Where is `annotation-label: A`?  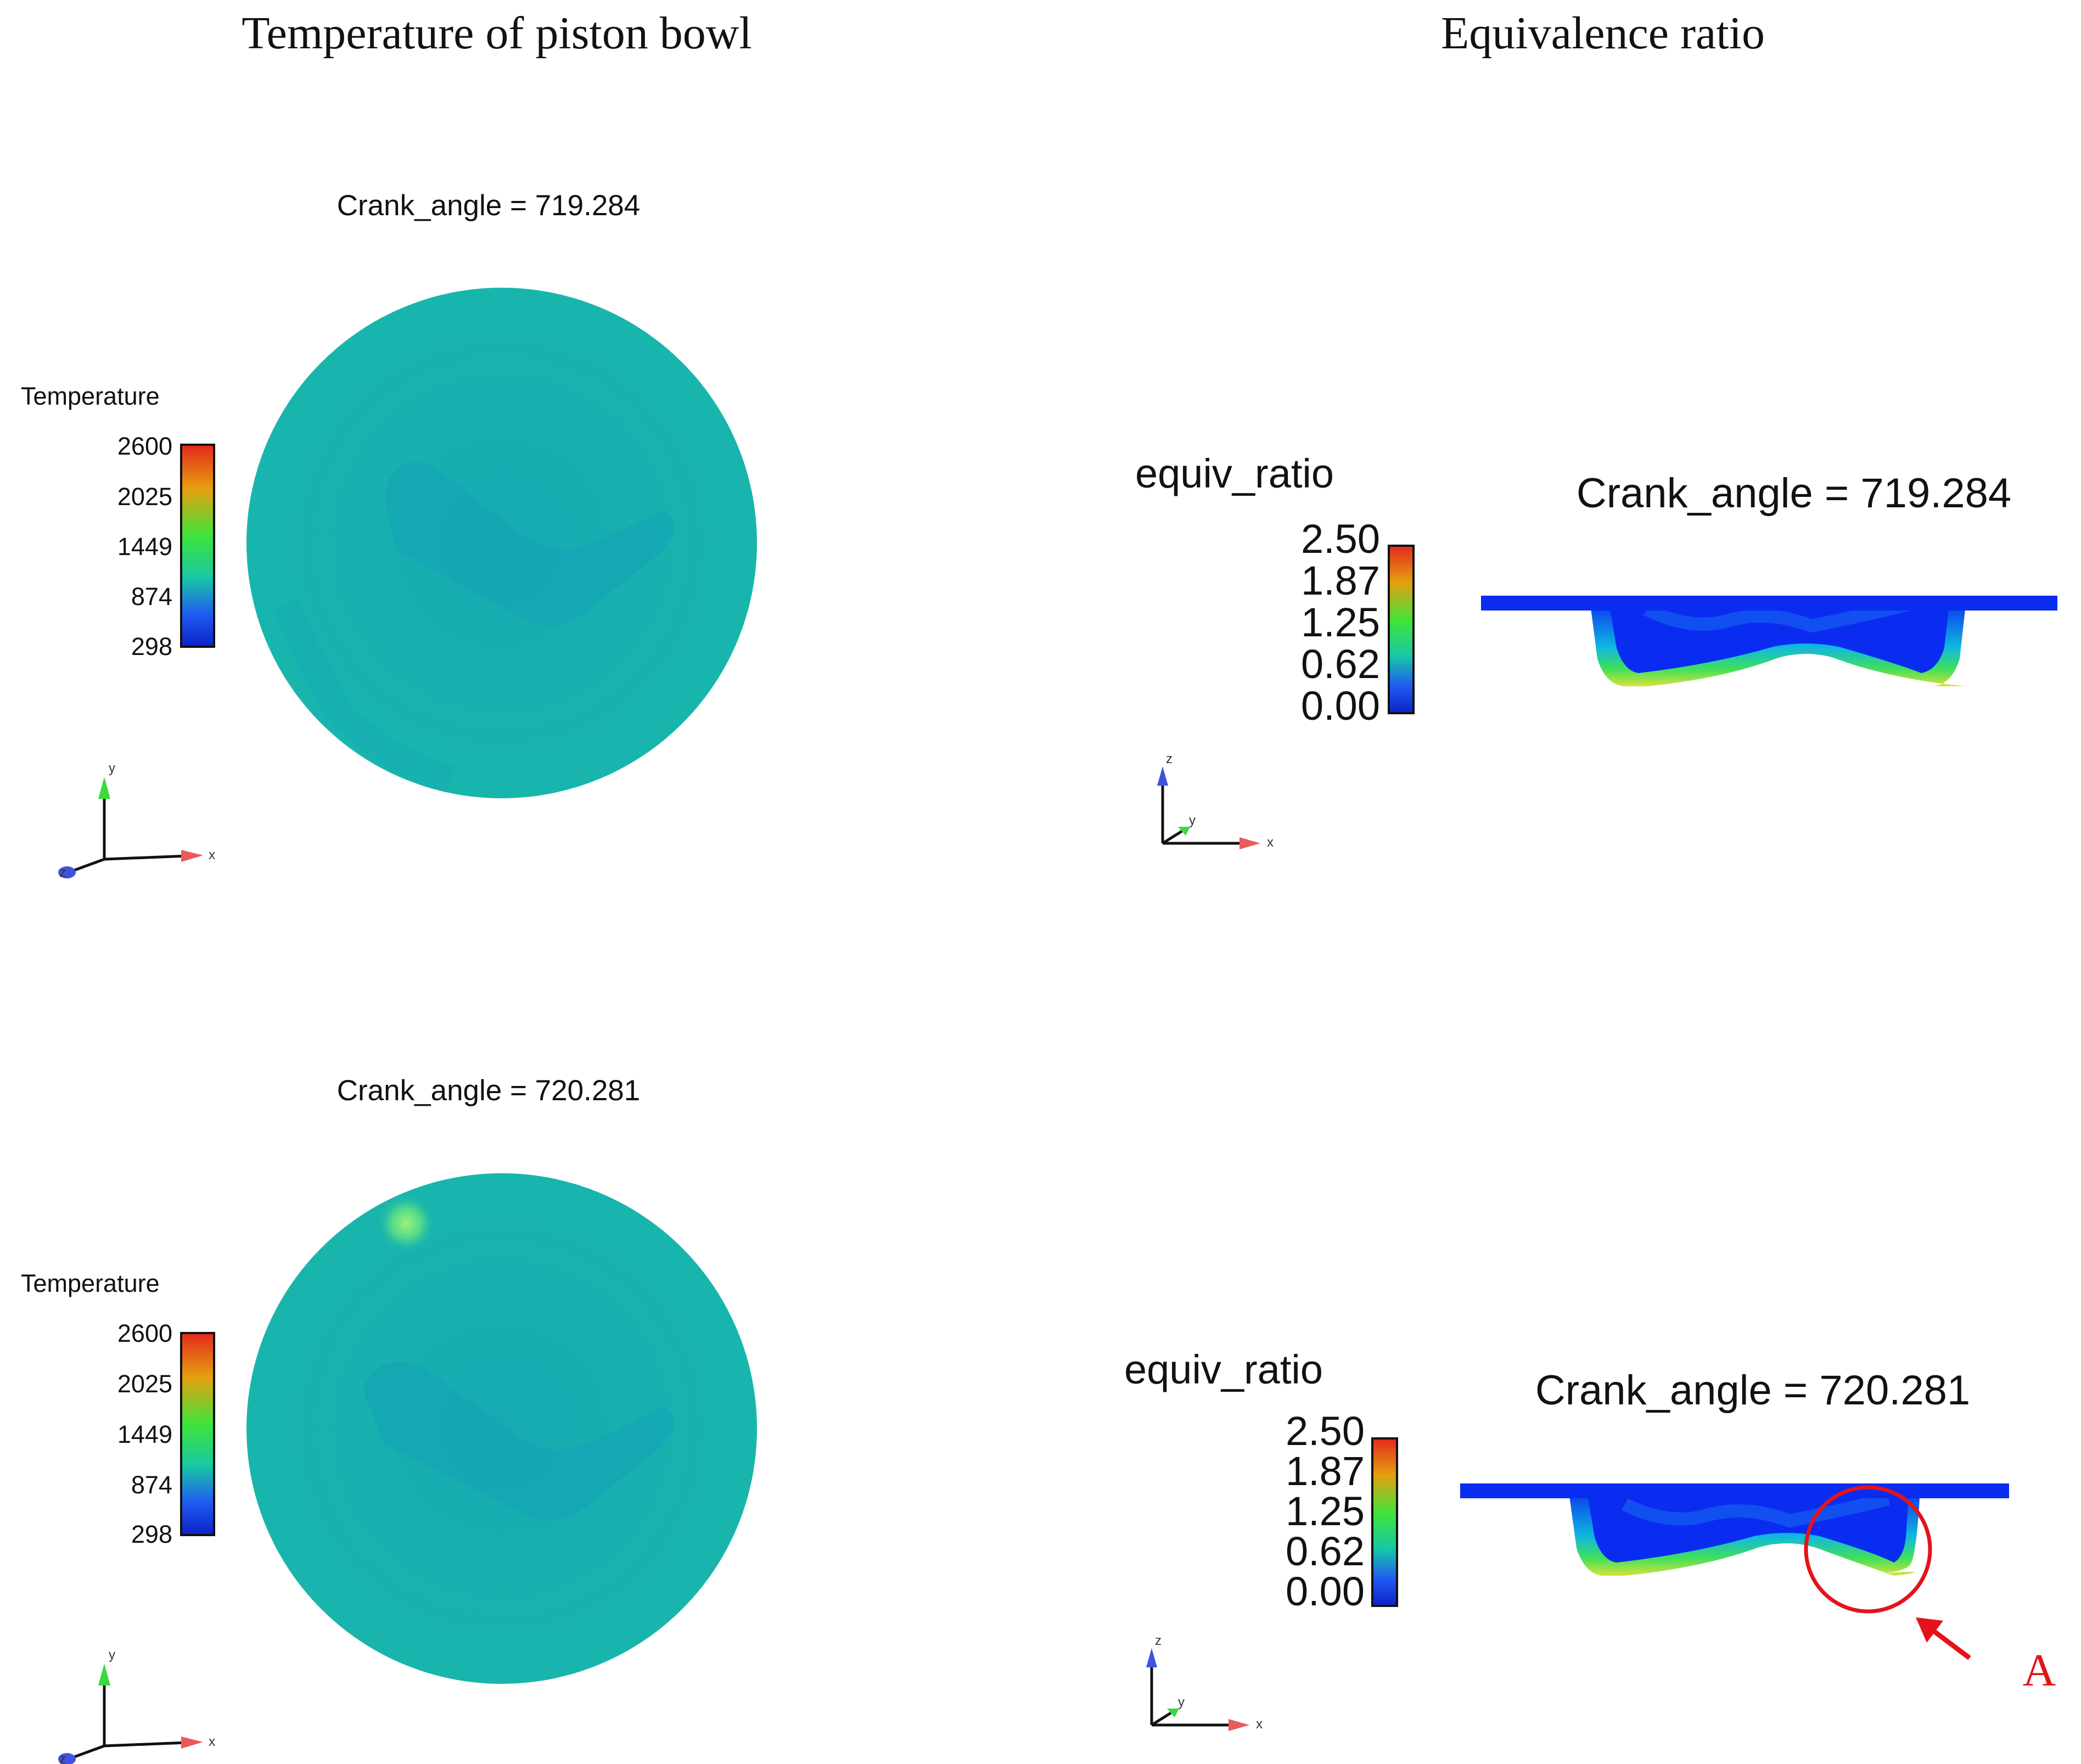 annotation-label: A is located at coordinates (2040, 1670).